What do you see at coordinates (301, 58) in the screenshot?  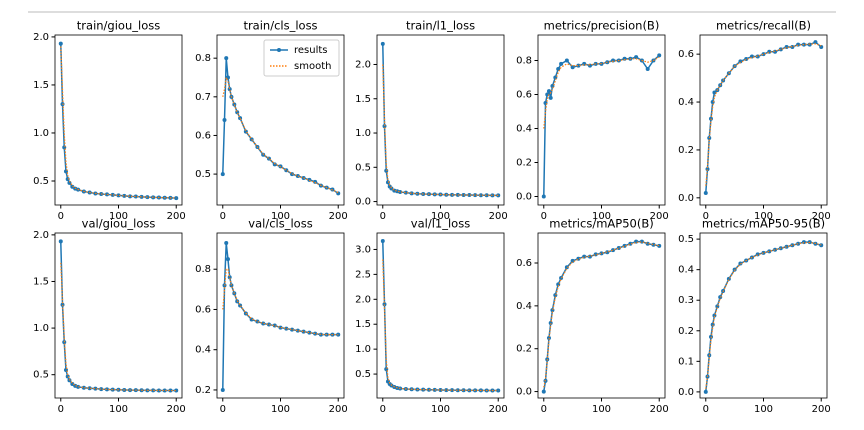 I see `legend-box` at bounding box center [301, 58].